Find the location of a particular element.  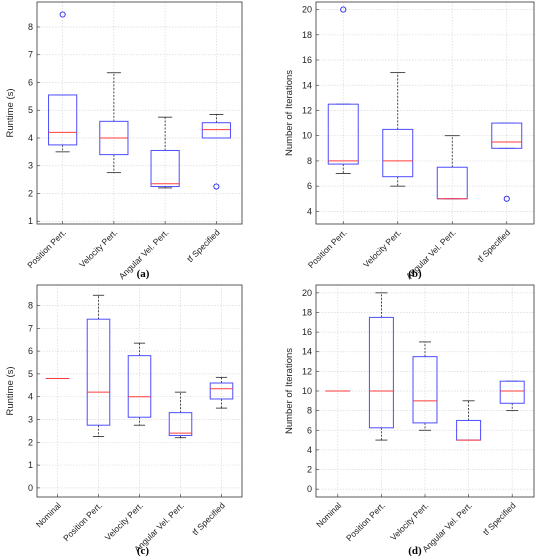

panel-b-caption: (b) is located at coordinates (415, 274).